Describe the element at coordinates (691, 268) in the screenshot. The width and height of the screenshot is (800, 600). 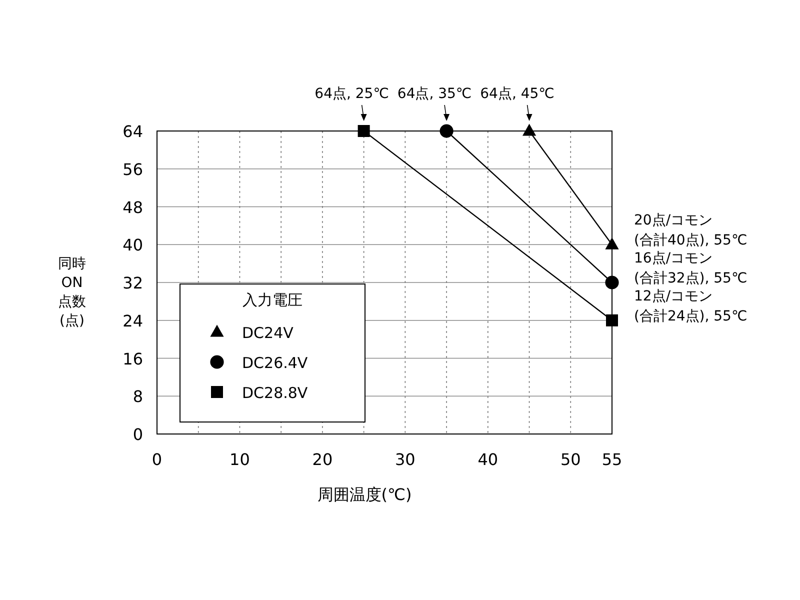
I see `annotation: 16点/コモン (合計32点), 55℃` at that location.